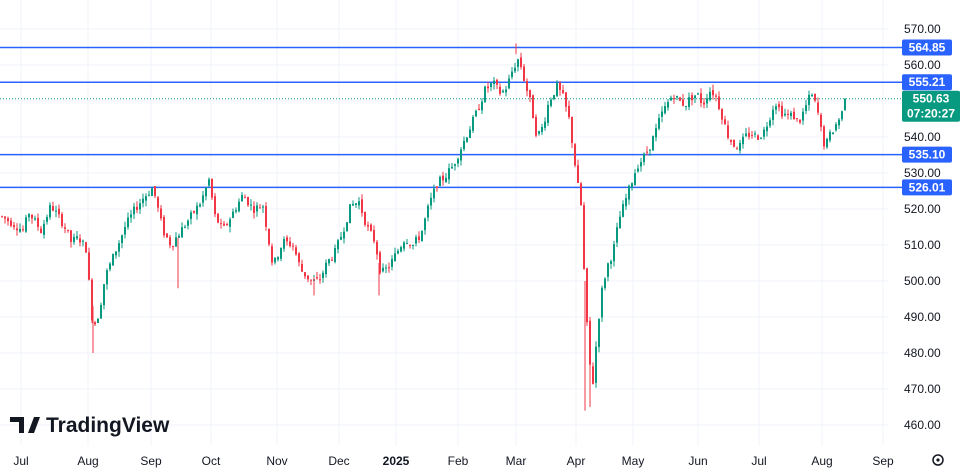  What do you see at coordinates (922, 425) in the screenshot?
I see `price-tick-label: 460.00` at bounding box center [922, 425].